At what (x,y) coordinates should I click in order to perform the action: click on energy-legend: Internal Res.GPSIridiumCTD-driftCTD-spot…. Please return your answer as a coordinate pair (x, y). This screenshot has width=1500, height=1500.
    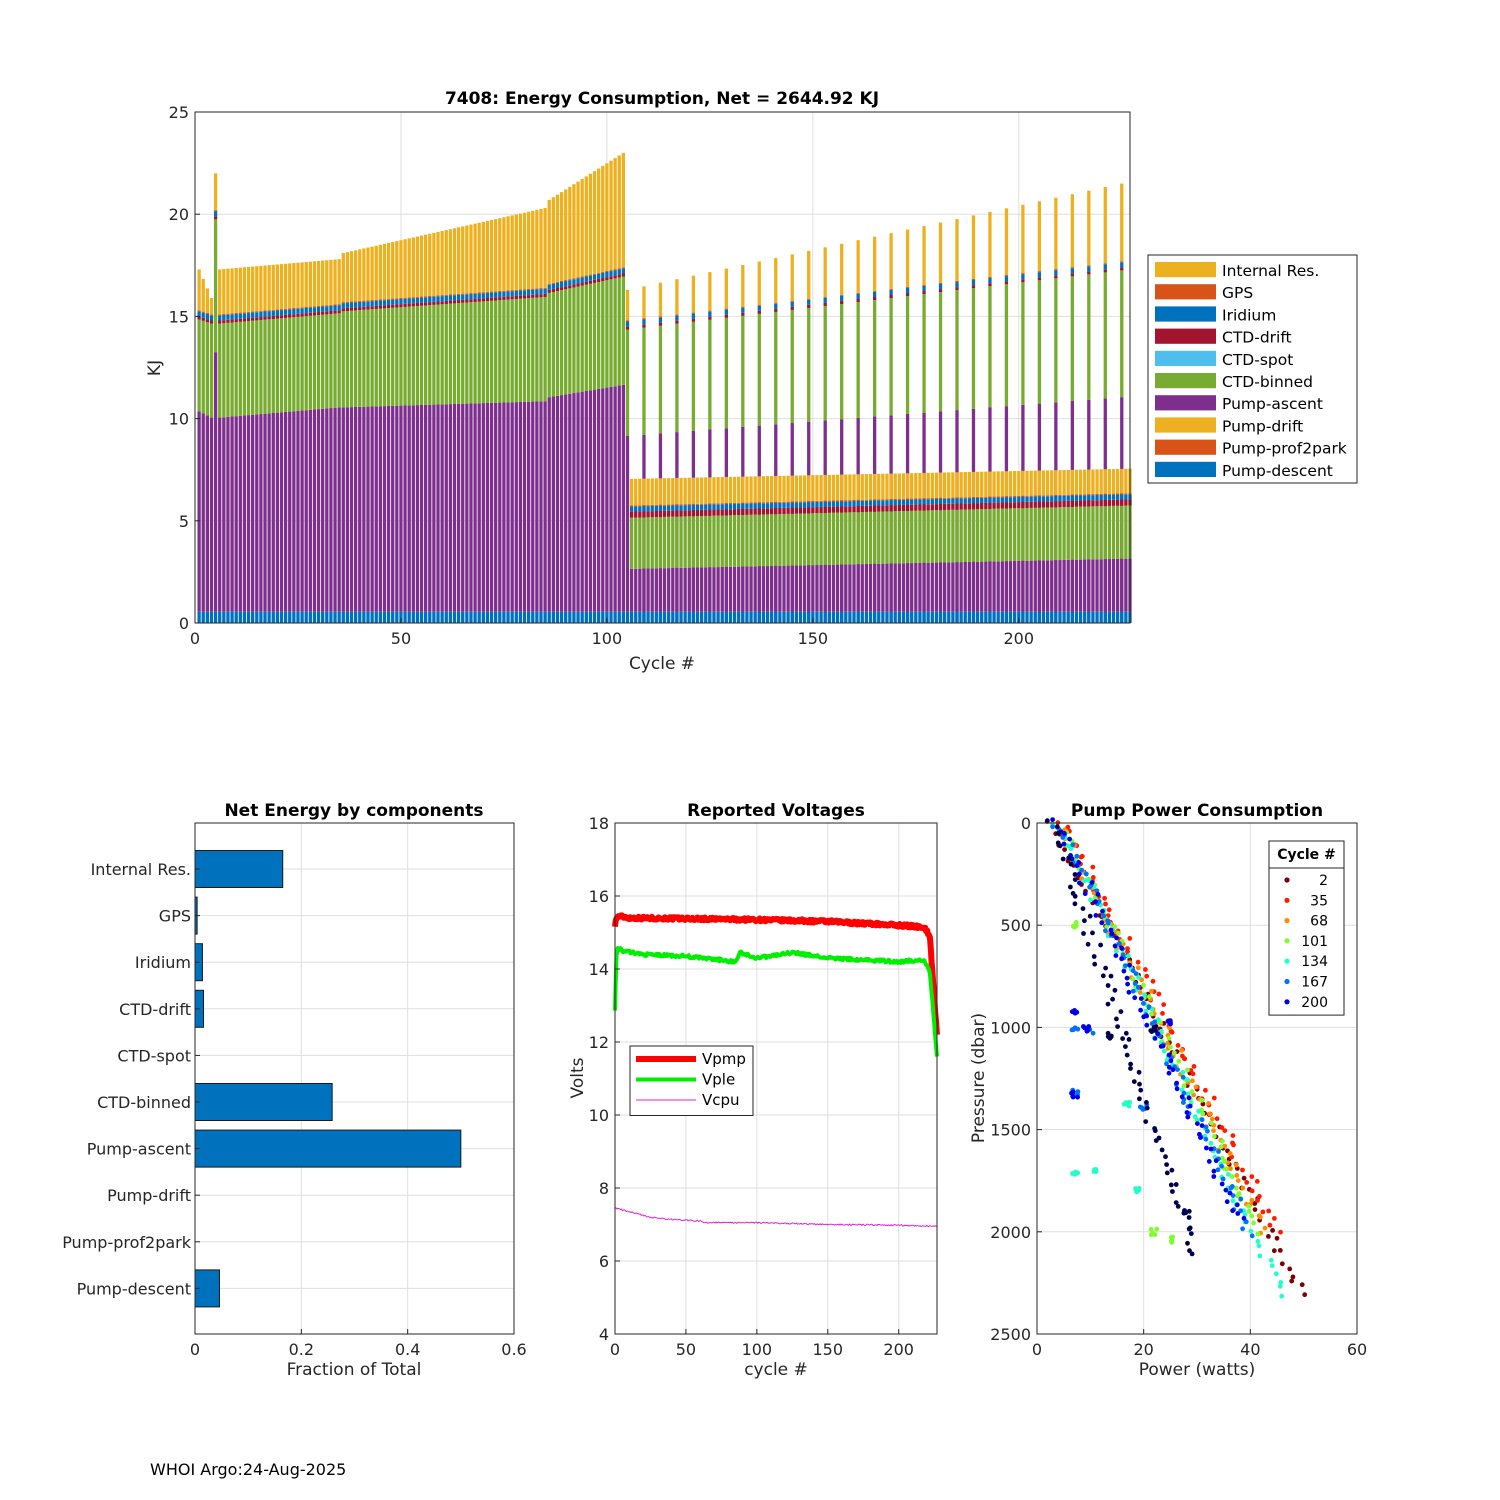
    Looking at the image, I should click on (1252, 369).